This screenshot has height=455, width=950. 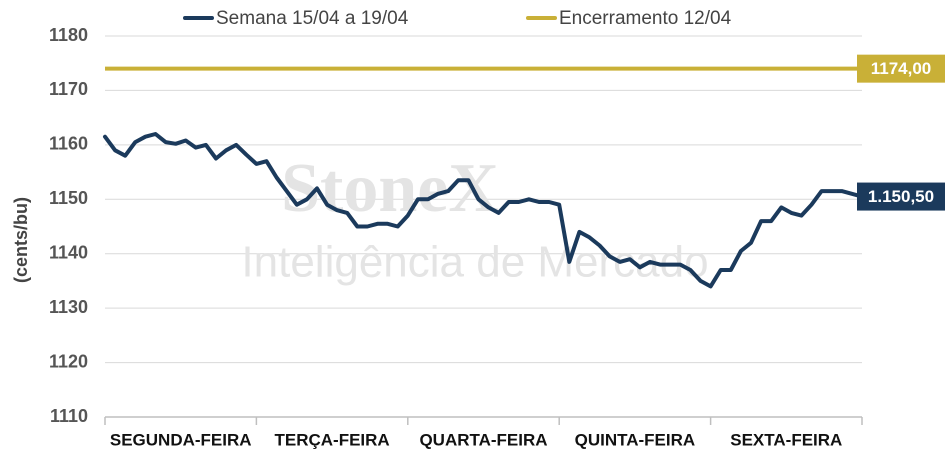 I want to click on legend-label: Semana 15/04 a 19/04, so click(x=312, y=18).